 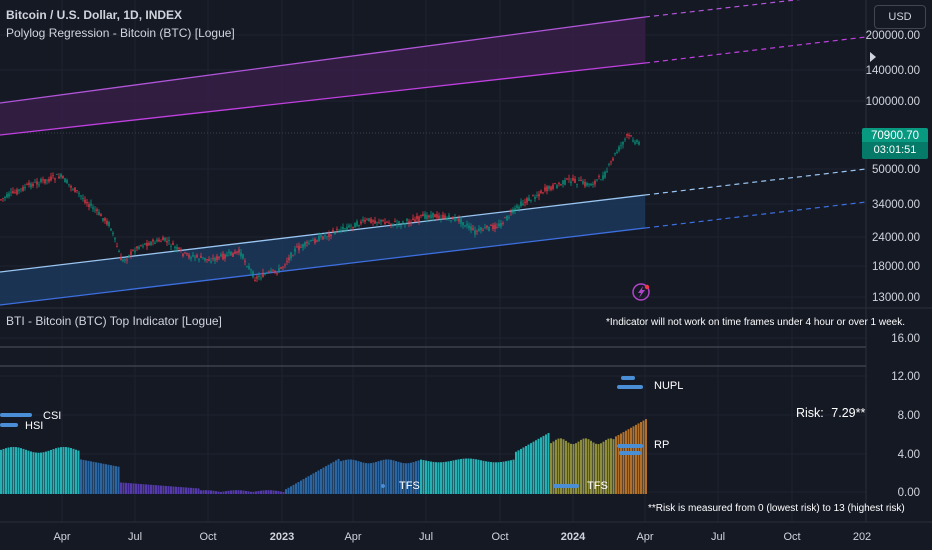 What do you see at coordinates (94, 15) in the screenshot?
I see `symbol-title: Bitcoin / U.S. Dollar, 1D, INDEX` at bounding box center [94, 15].